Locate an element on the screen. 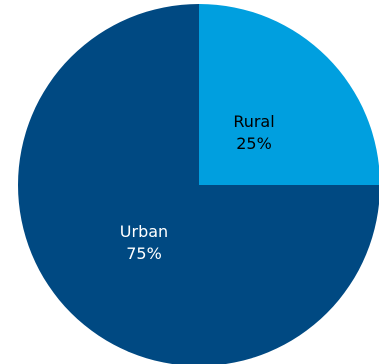 The image size is (379, 364). slice-value-rural: 25% is located at coordinates (254, 143).